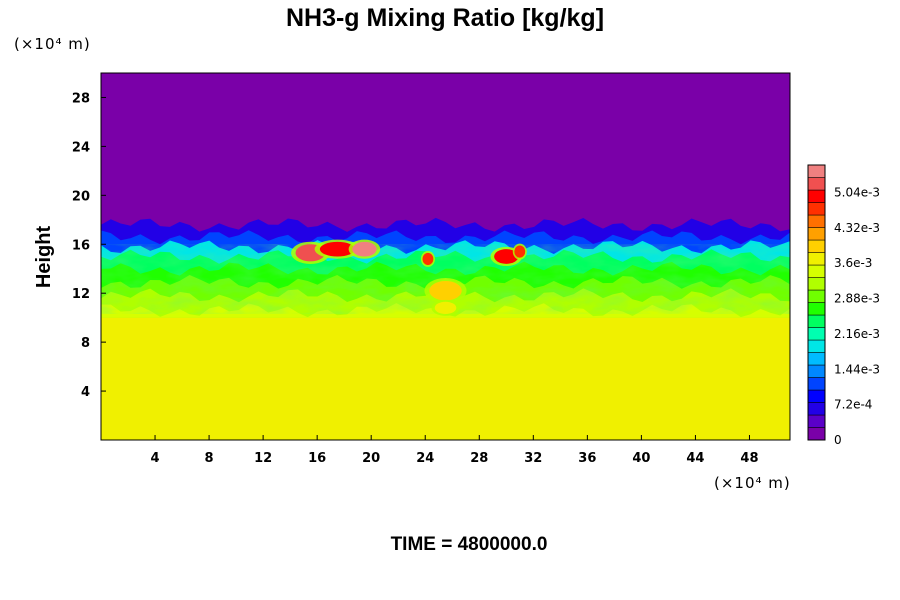 This screenshot has height=600, width=900. I want to click on x-tick-label: 32, so click(533, 458).